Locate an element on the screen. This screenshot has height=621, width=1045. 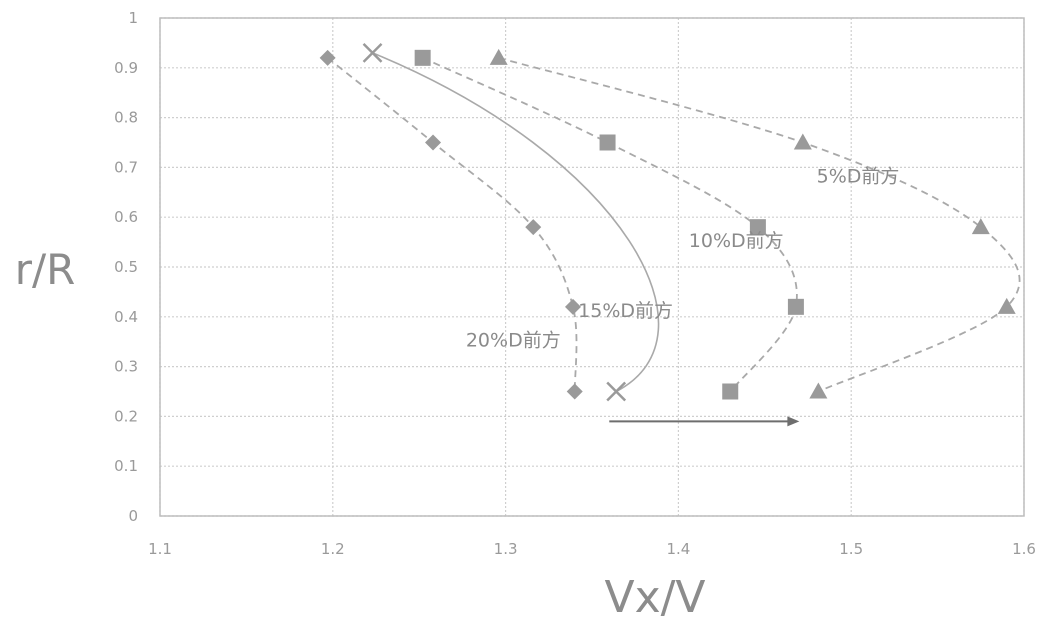
y-tick-label: 0.4 is located at coordinates (126, 317).